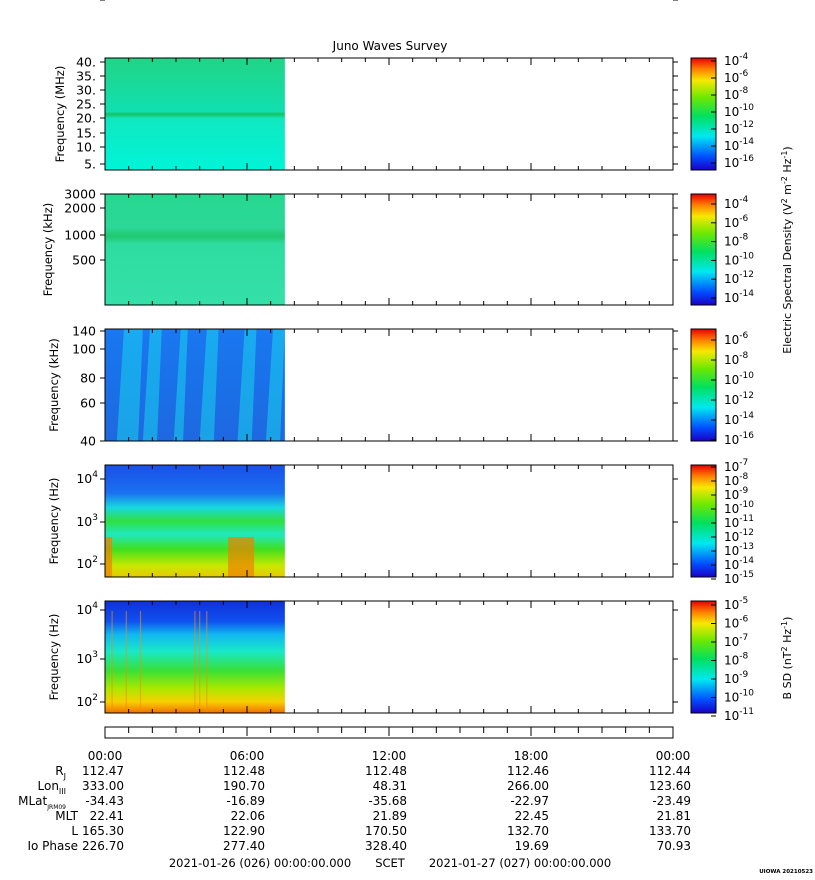 The image size is (815, 880). What do you see at coordinates (66, 816) in the screenshot?
I see `ephemeris-label: MLT` at bounding box center [66, 816].